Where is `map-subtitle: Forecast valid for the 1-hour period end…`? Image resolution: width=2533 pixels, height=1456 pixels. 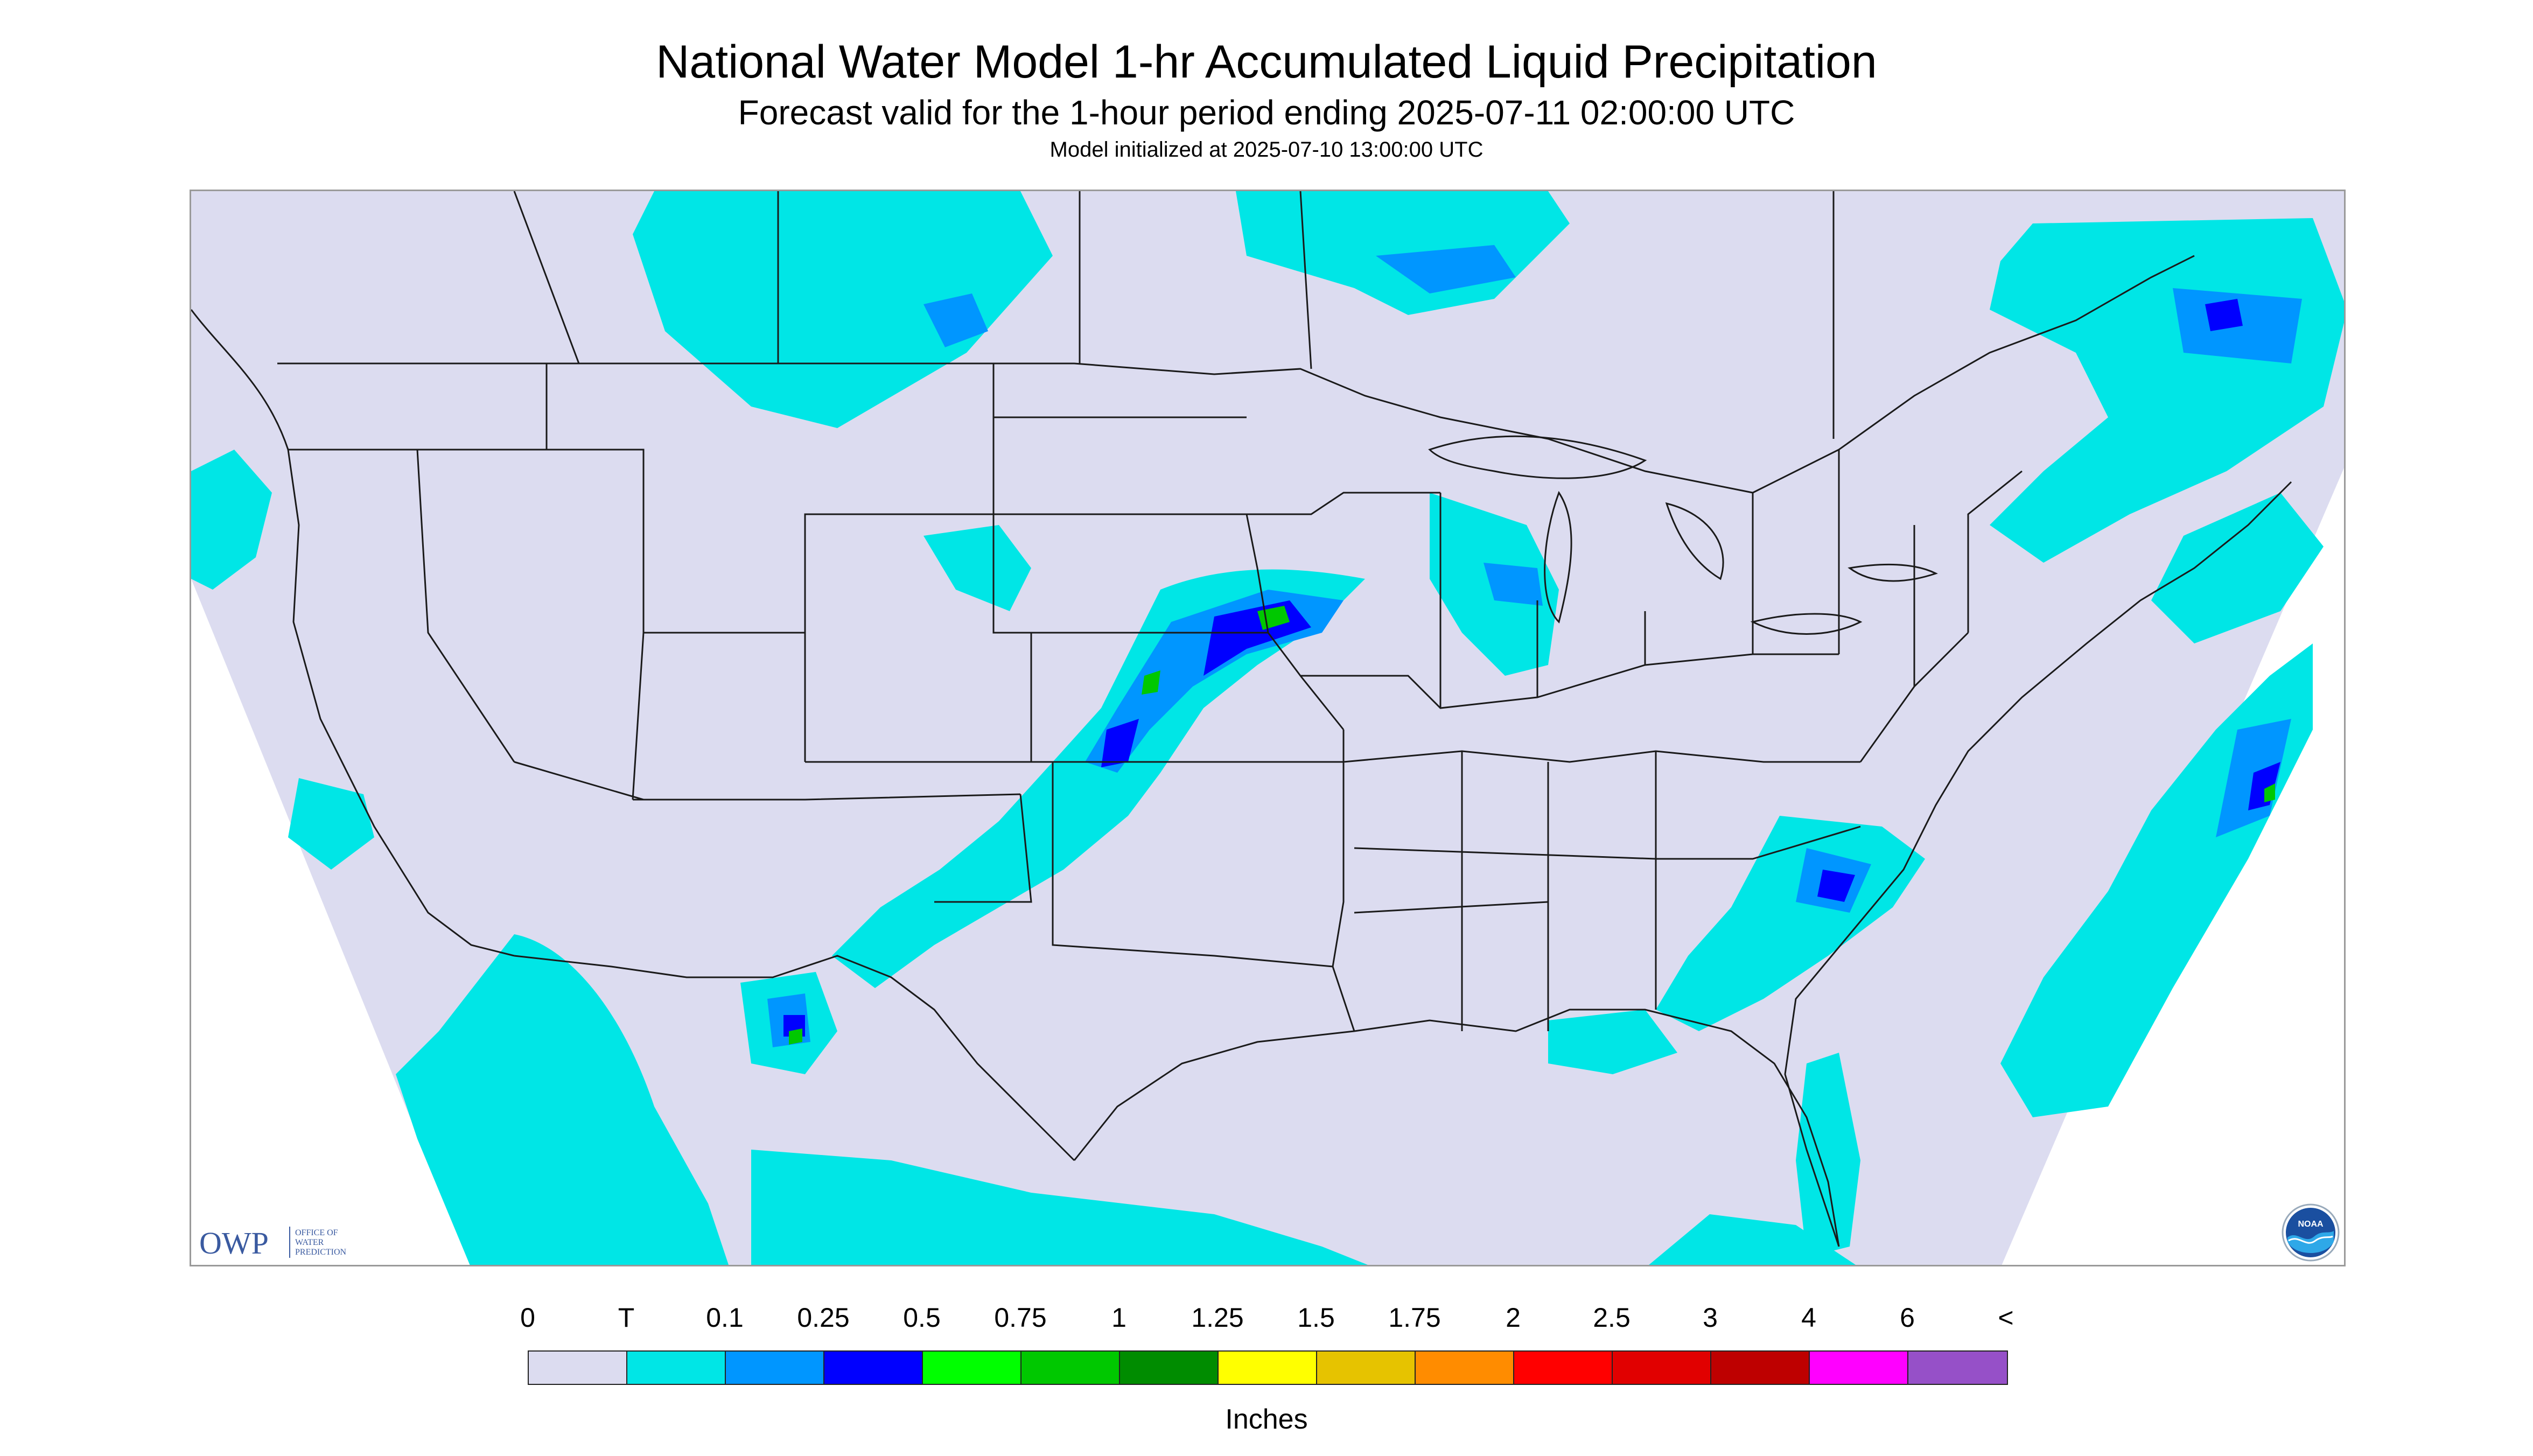
map-subtitle: Forecast valid for the 1-hour period end… is located at coordinates (1266, 112).